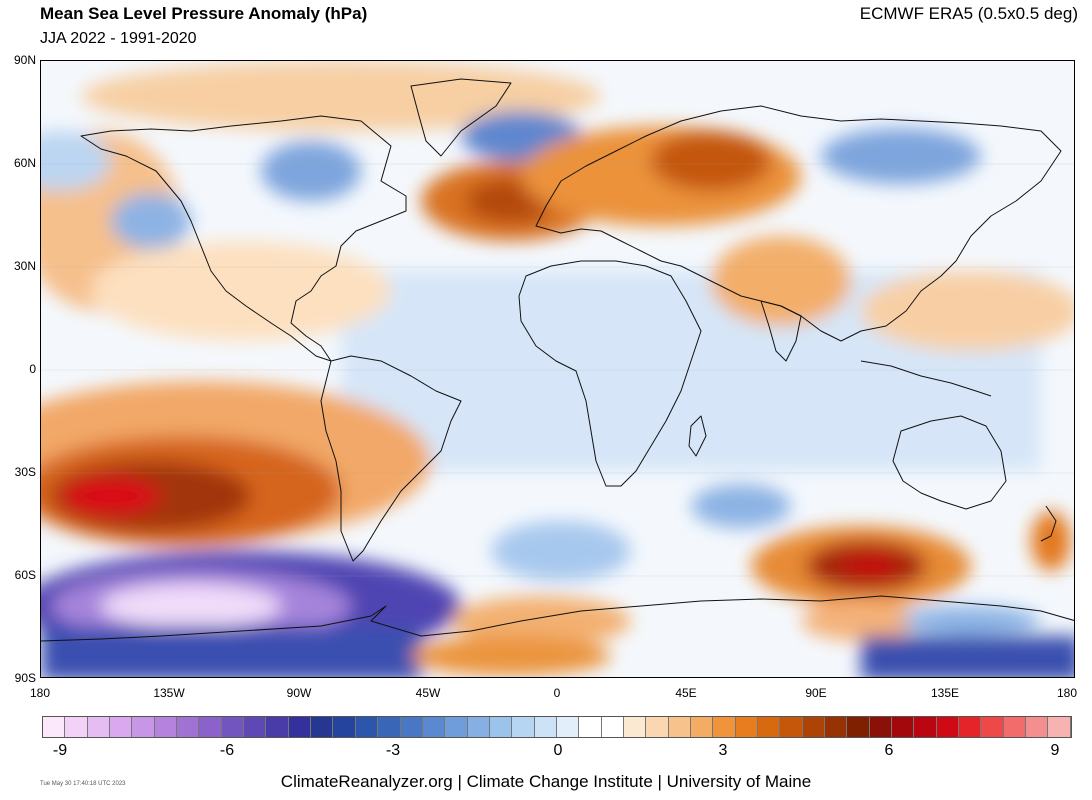 The width and height of the screenshot is (1092, 800). Describe the element at coordinates (24, 163) in the screenshot. I see `lat-label-60n: 60N` at that location.